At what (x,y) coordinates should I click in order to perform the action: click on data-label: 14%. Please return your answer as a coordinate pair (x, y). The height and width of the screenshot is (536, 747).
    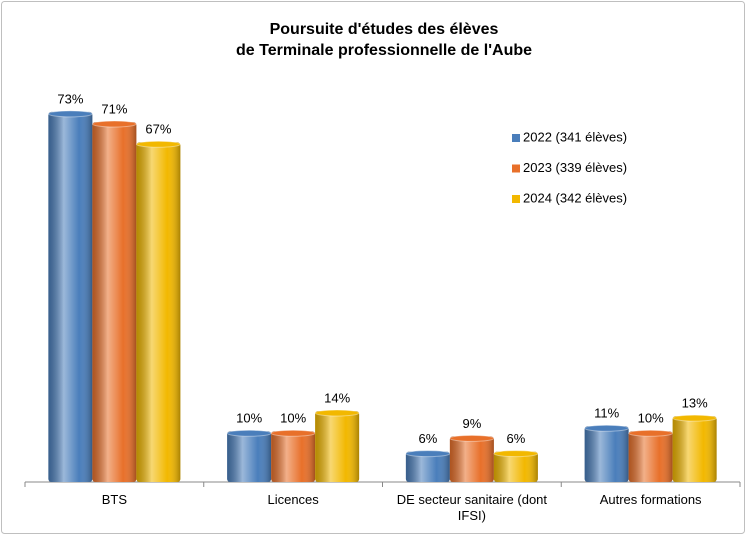
    Looking at the image, I should click on (337, 397).